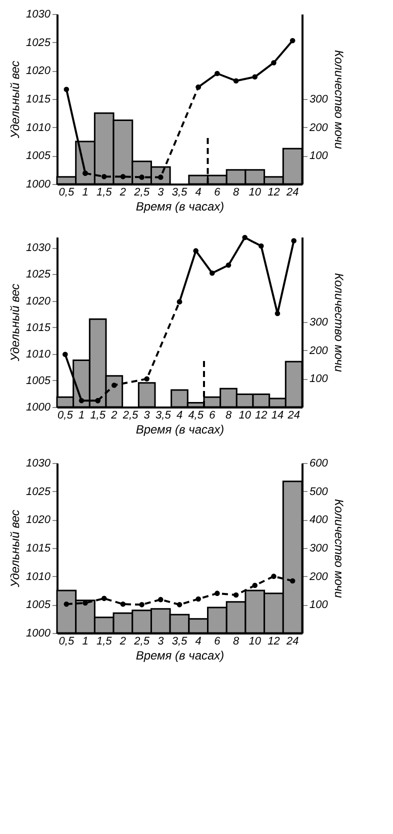 This screenshot has height=834, width=393. I want to click on y2-tick-label: 600, so click(319, 464).